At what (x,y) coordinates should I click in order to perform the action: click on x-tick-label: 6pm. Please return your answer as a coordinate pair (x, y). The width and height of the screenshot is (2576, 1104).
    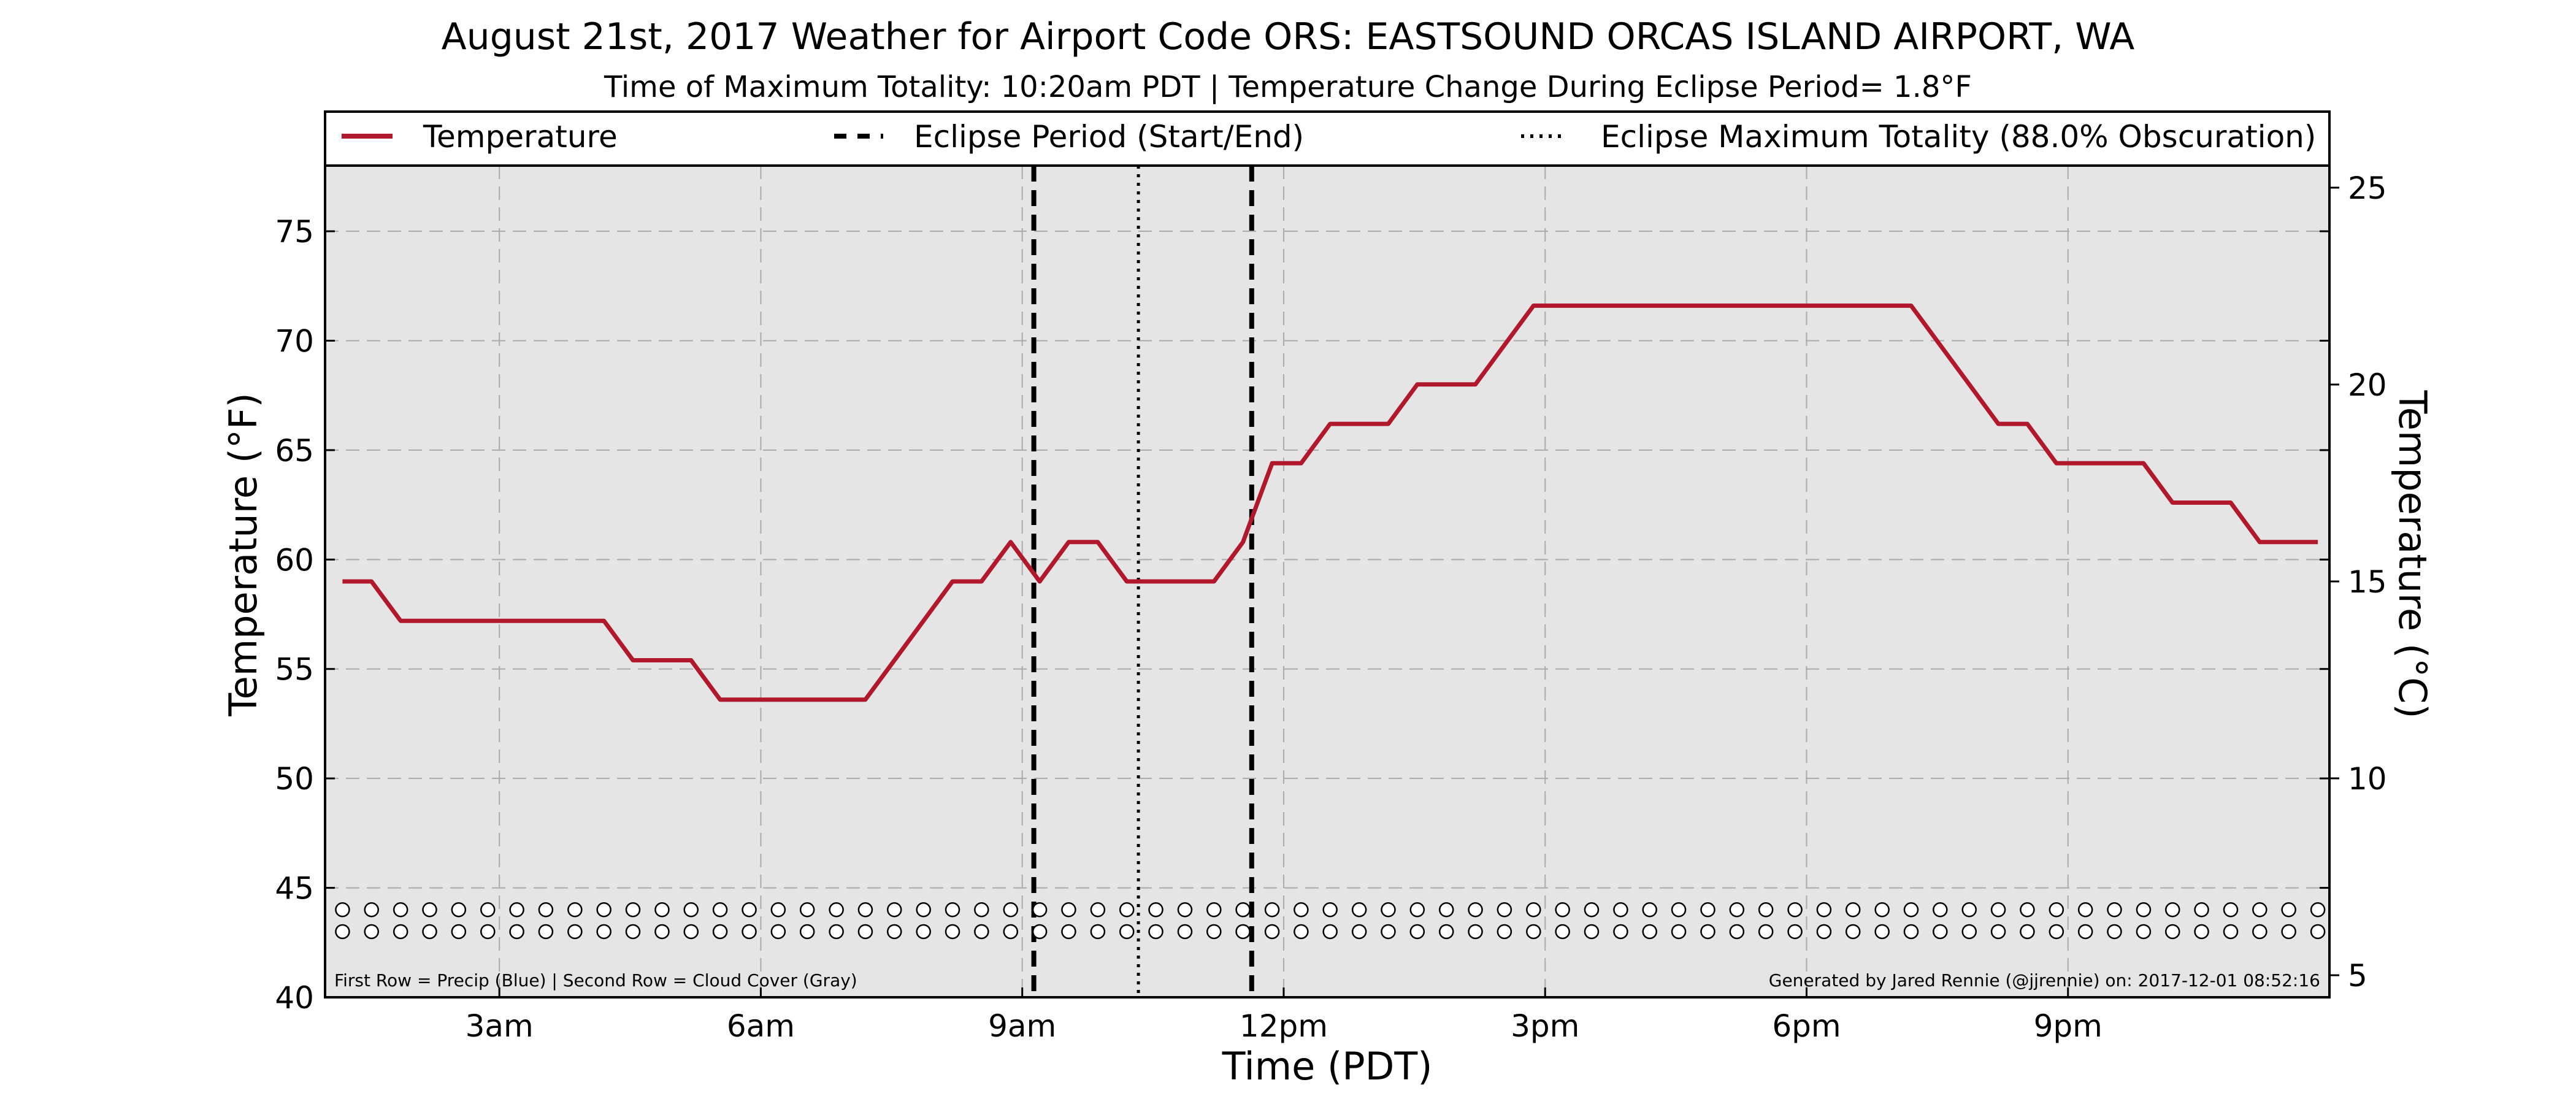
    Looking at the image, I should click on (1806, 1026).